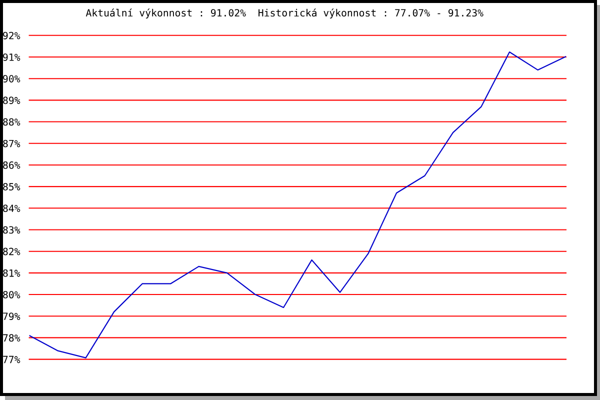 The image size is (600, 400). What do you see at coordinates (11, 230) in the screenshot?
I see `y-tick-label: 83%` at bounding box center [11, 230].